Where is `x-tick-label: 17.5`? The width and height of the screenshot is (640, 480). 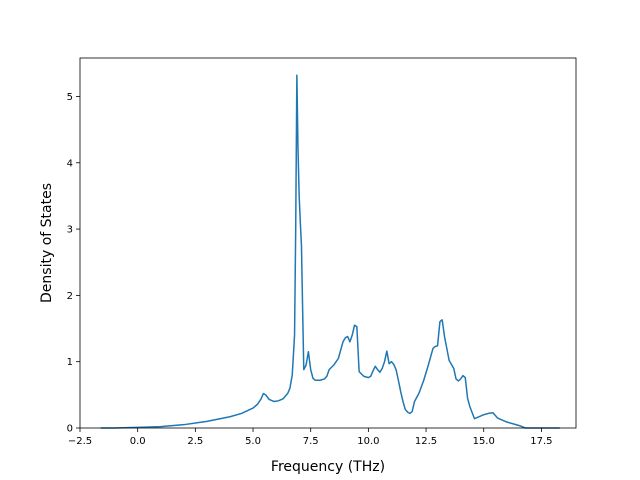
x-tick-label: 17.5 is located at coordinates (541, 441).